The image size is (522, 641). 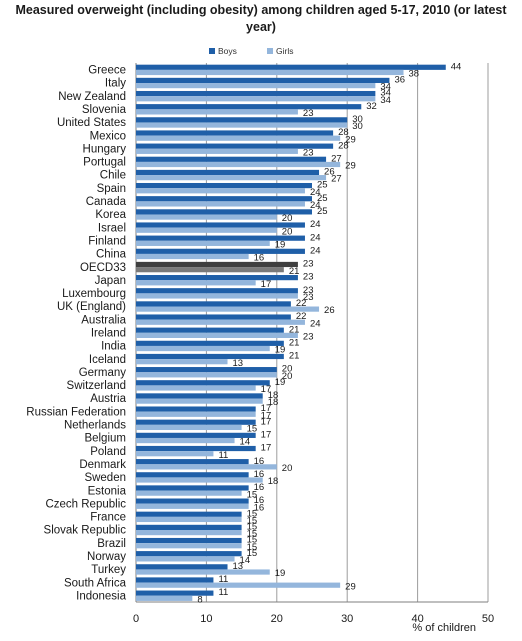 What do you see at coordinates (488, 619) in the screenshot?
I see `x-tick-label: 50` at bounding box center [488, 619].